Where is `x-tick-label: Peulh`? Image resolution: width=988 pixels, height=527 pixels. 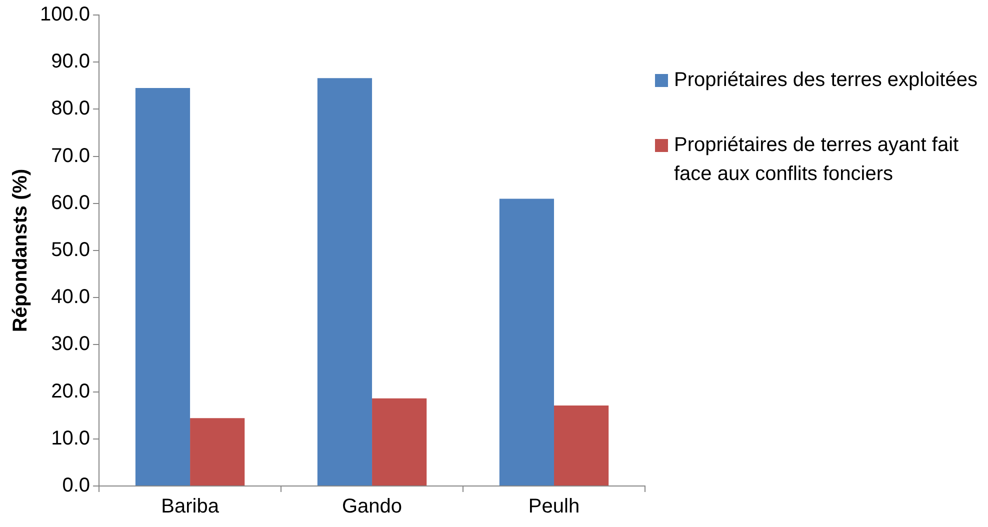 x-tick-label: Peulh is located at coordinates (554, 507).